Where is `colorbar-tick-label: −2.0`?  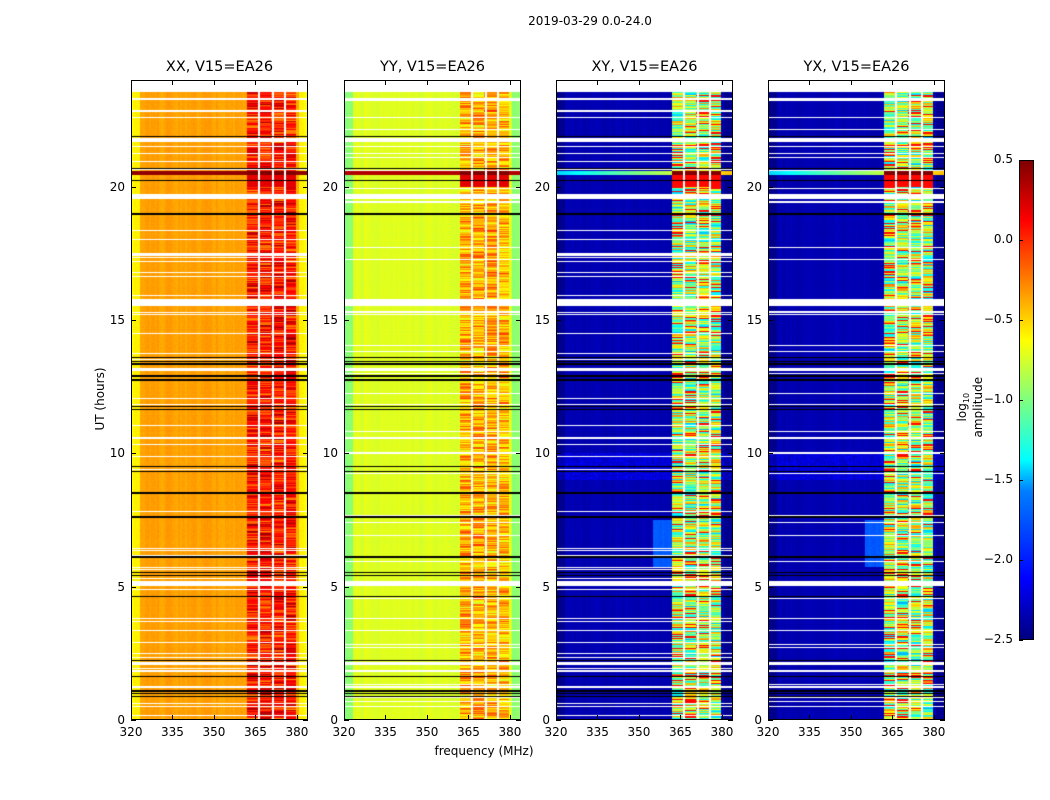 colorbar-tick-label: −2.0 is located at coordinates (998, 559).